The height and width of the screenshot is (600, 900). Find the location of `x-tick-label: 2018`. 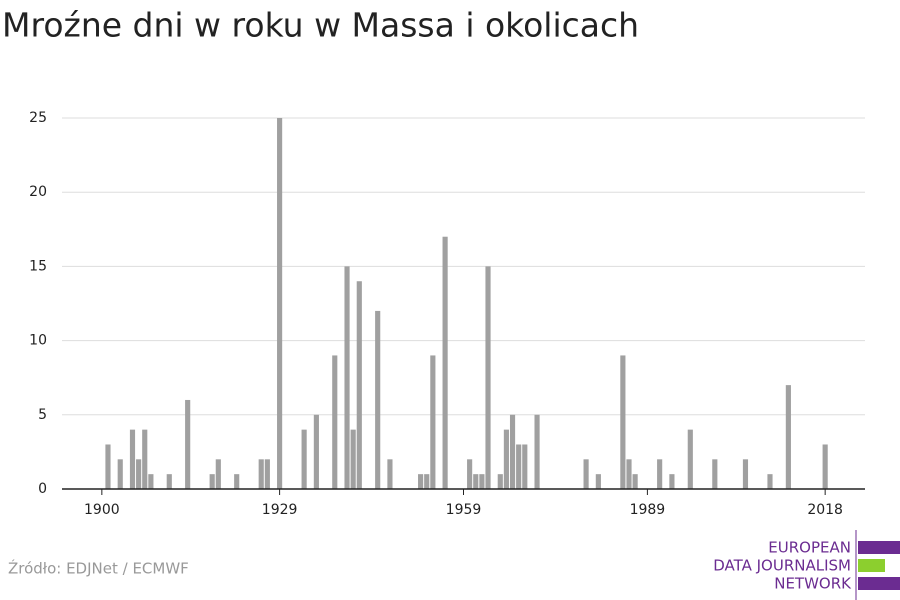

x-tick-label: 2018 is located at coordinates (825, 510).